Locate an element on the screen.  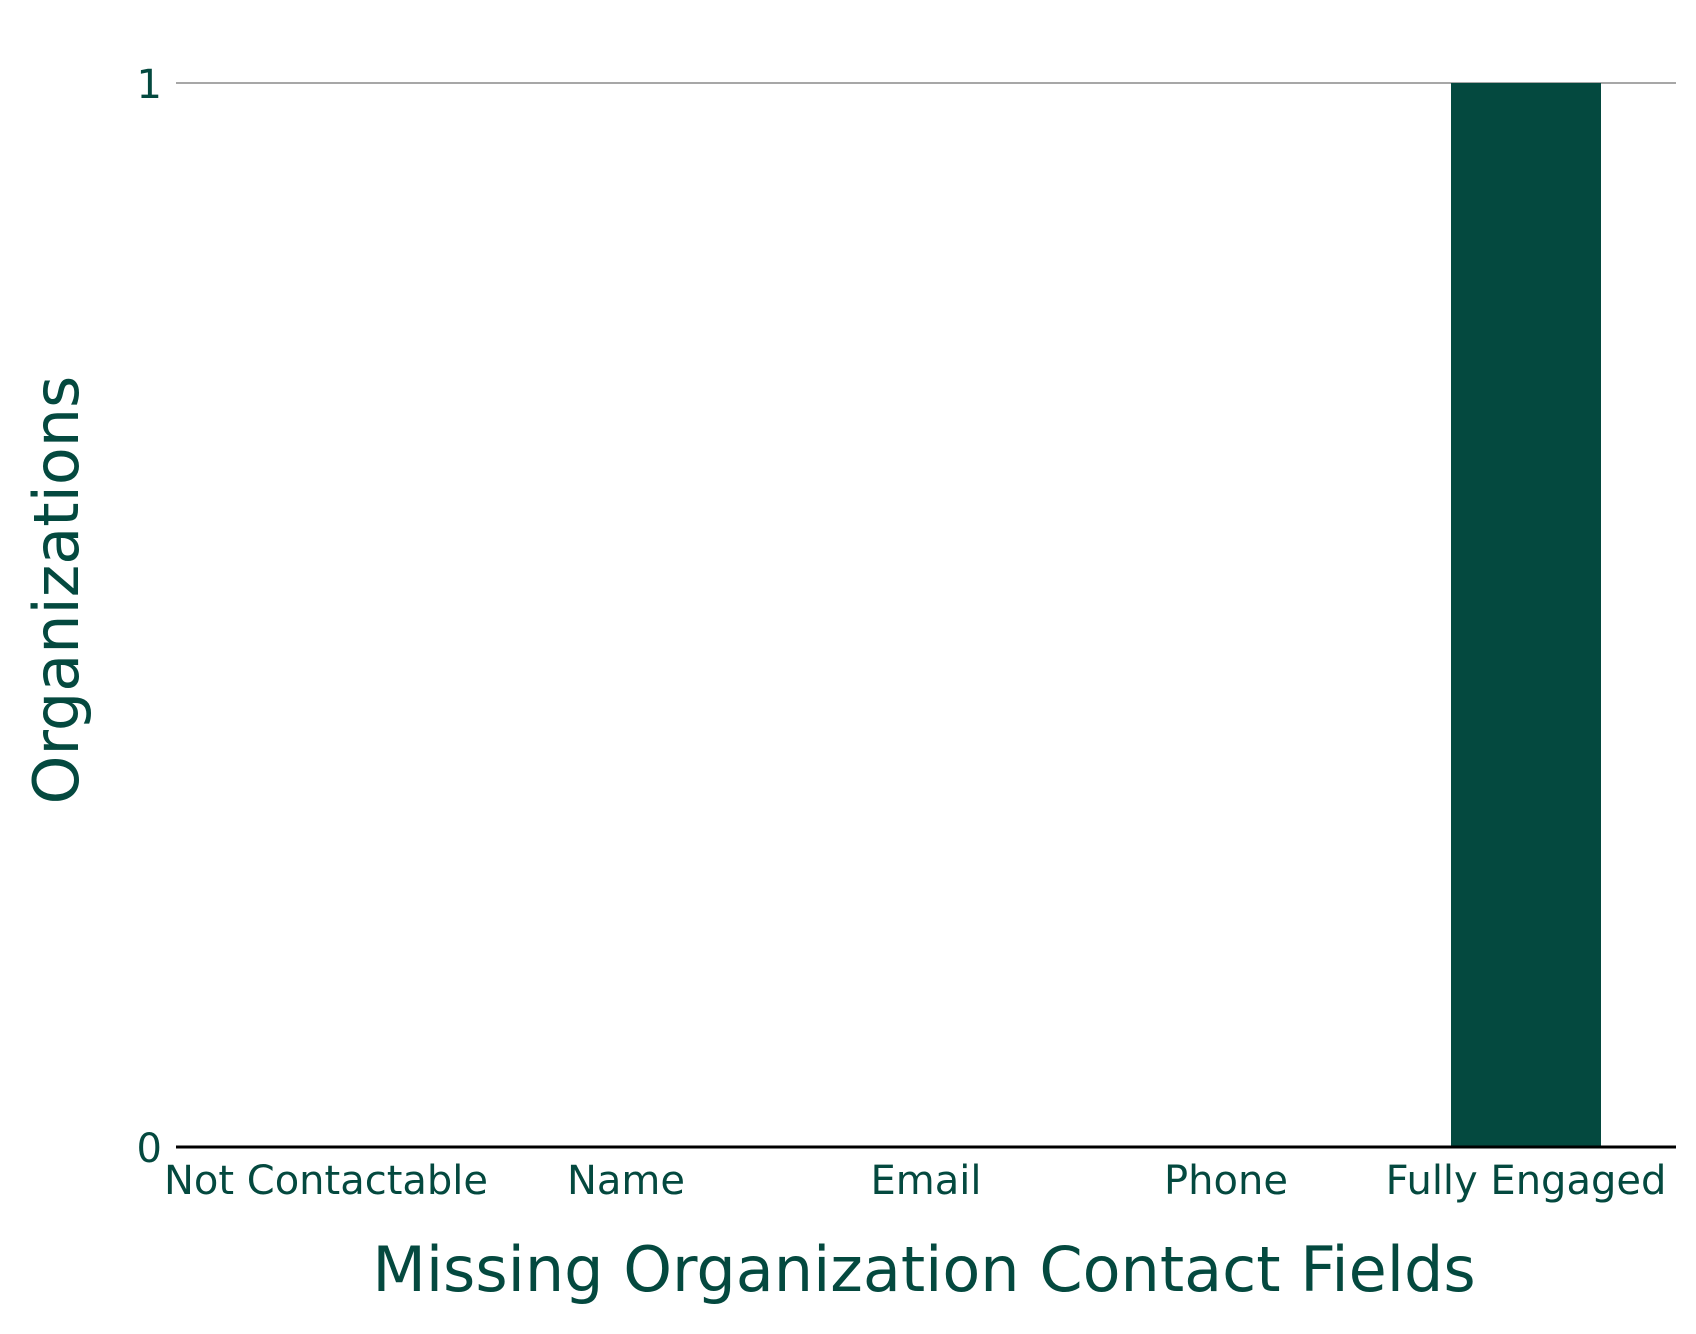
bar-fully-engaged is located at coordinates (1526, 615).